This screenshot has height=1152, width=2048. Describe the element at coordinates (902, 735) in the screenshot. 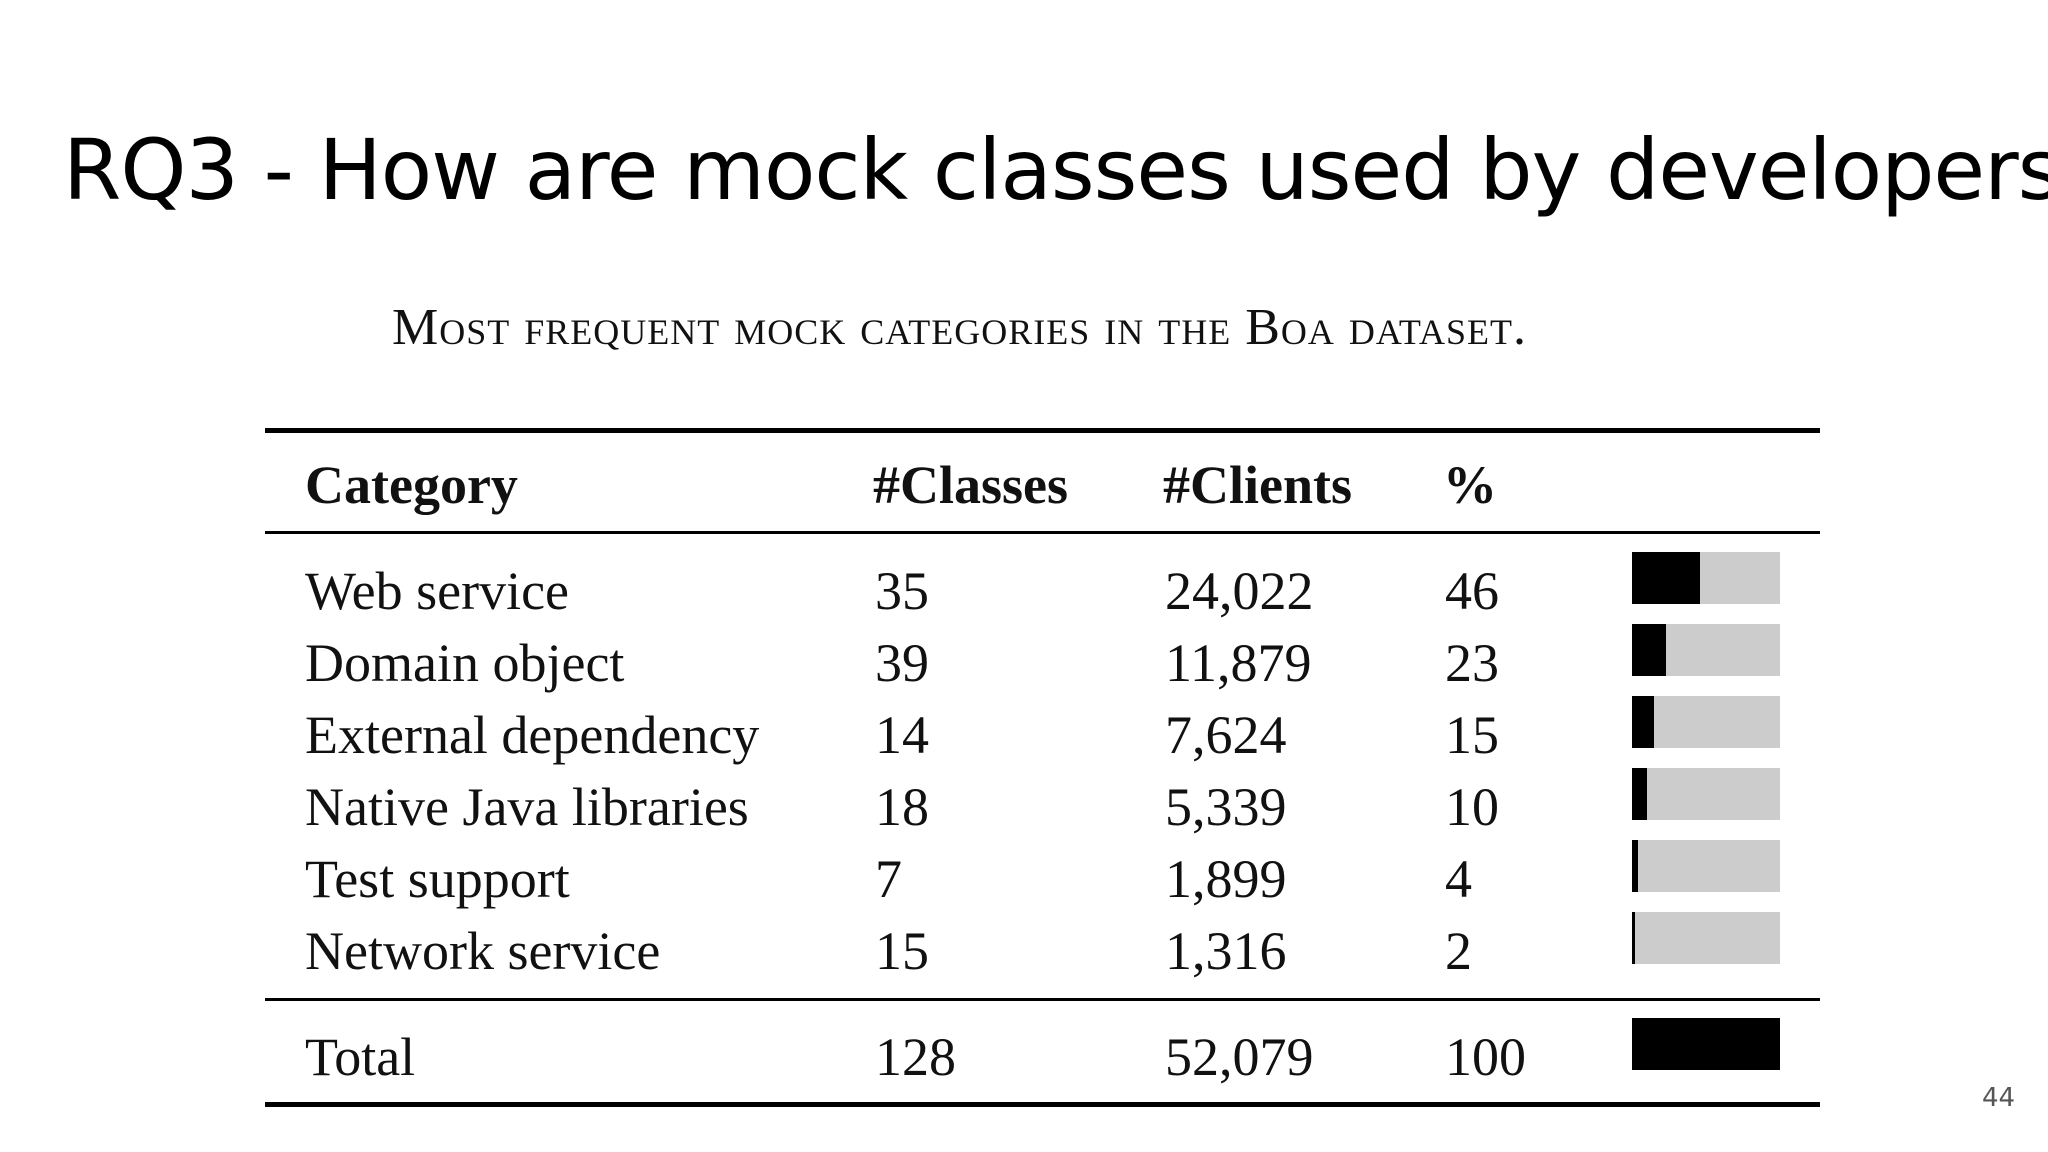

I see `row-classes: 14` at that location.